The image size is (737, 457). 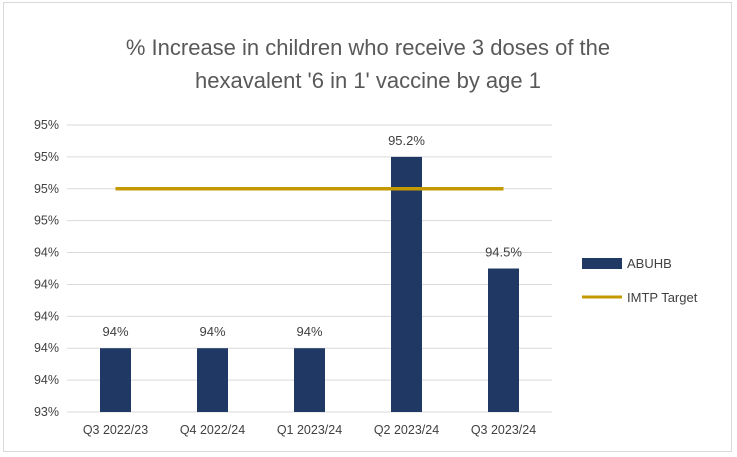 What do you see at coordinates (503, 252) in the screenshot?
I see `data-label: 94.5%` at bounding box center [503, 252].